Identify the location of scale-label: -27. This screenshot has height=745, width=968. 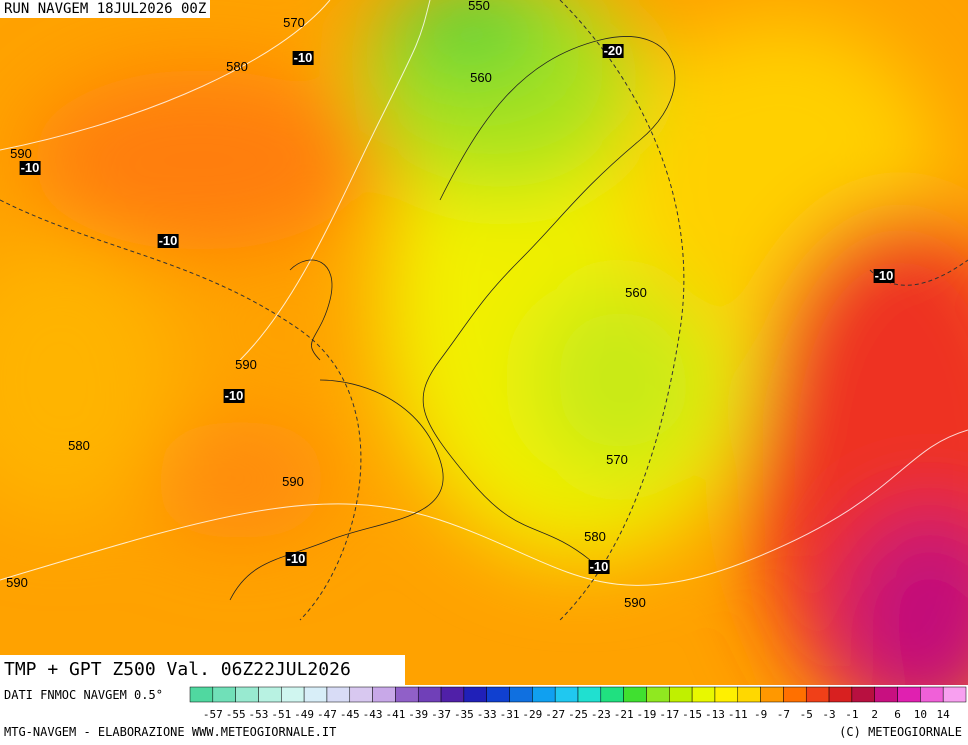
(555, 714).